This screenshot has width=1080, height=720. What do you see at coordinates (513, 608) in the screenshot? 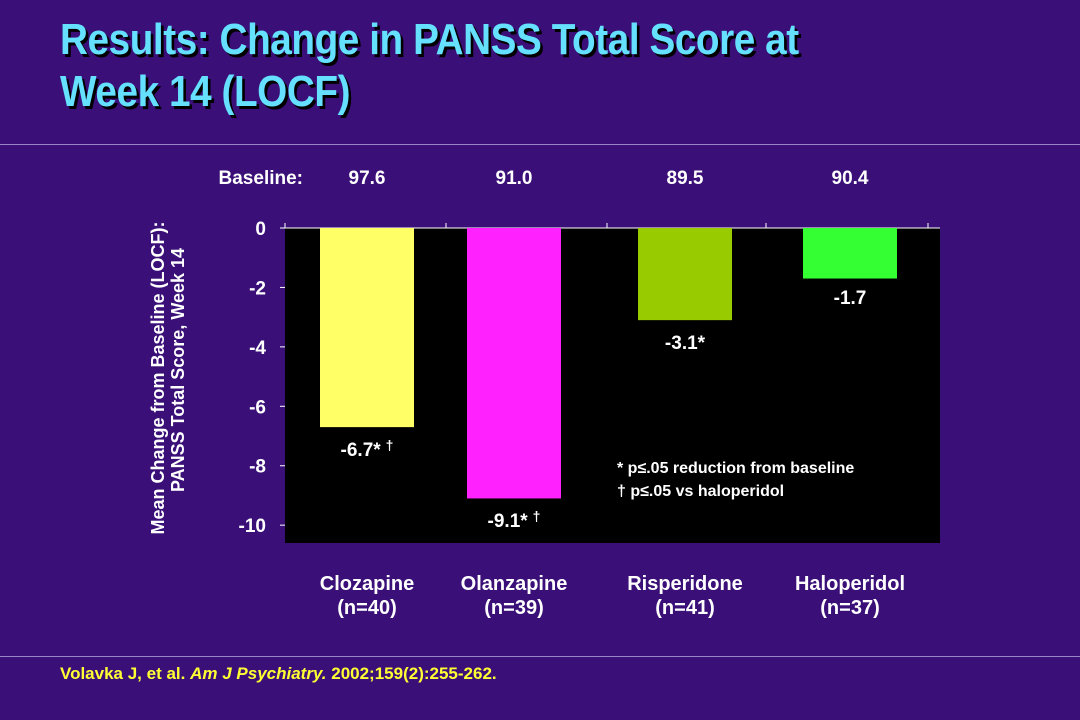
I see `category-sublabel: (n=39)` at bounding box center [513, 608].